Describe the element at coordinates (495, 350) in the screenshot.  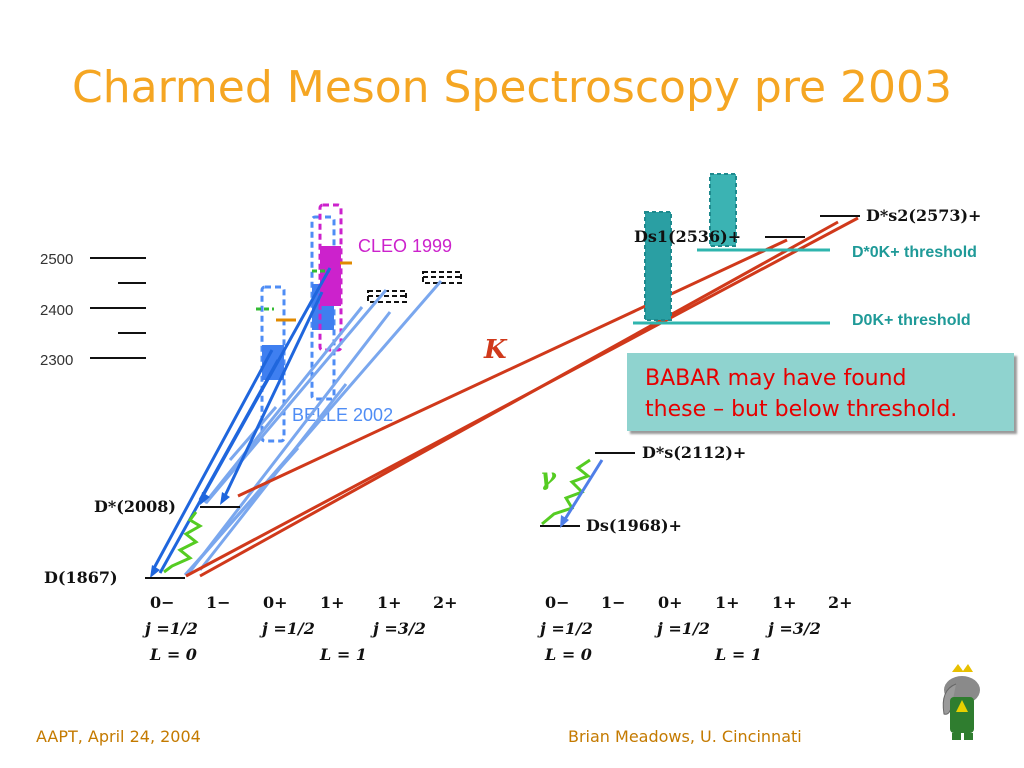
I see `kaon-label: K` at that location.